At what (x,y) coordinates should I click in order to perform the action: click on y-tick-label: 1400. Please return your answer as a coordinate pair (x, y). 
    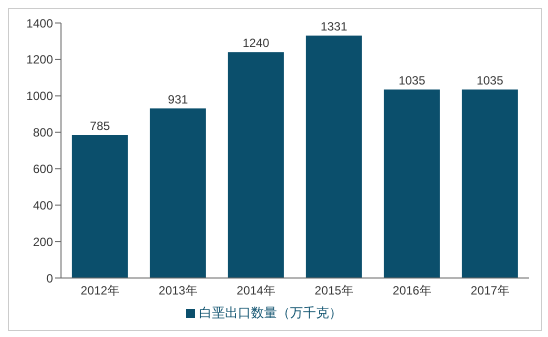
    Looking at the image, I should click on (40, 23).